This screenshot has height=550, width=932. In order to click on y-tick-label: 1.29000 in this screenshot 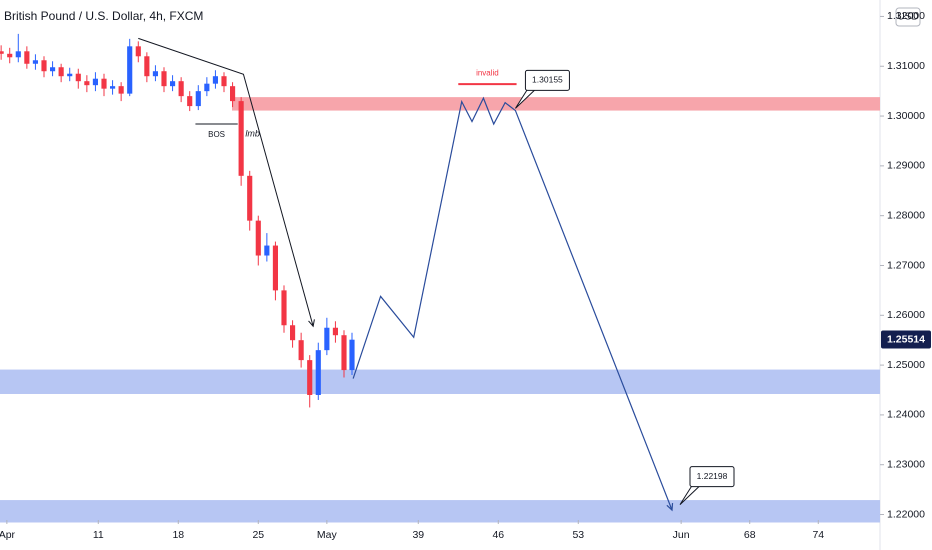, I will do `click(906, 166)`.